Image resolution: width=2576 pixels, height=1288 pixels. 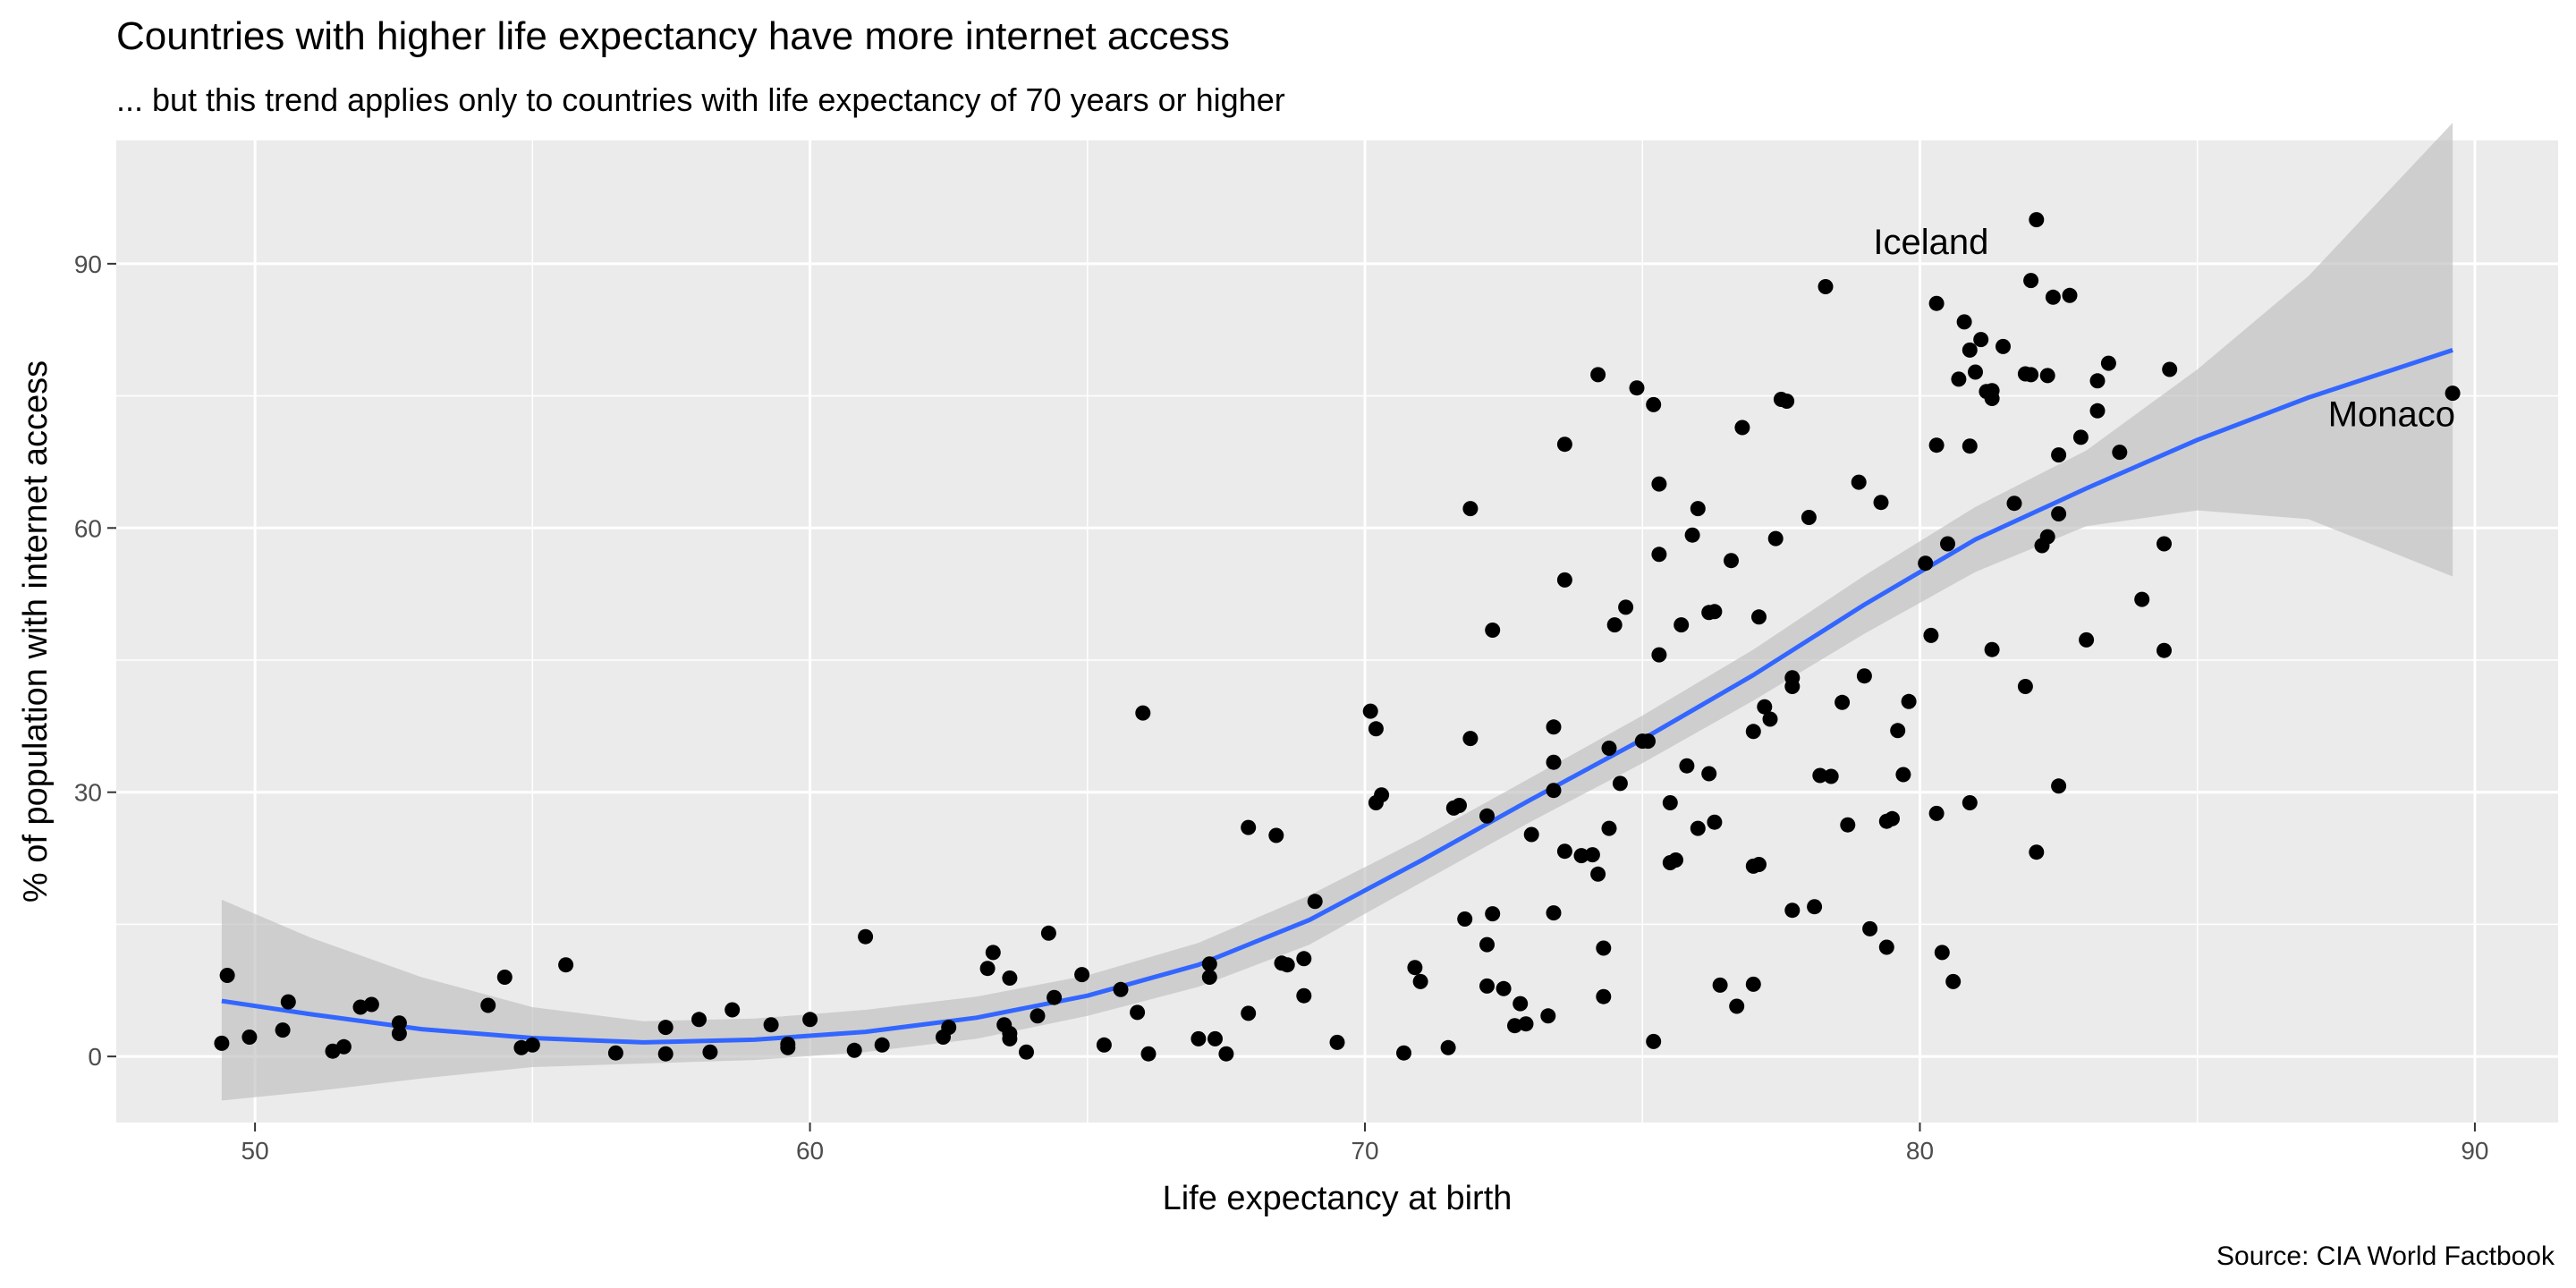 I want to click on annotations: Iceland Monaco, so click(x=2164, y=328).